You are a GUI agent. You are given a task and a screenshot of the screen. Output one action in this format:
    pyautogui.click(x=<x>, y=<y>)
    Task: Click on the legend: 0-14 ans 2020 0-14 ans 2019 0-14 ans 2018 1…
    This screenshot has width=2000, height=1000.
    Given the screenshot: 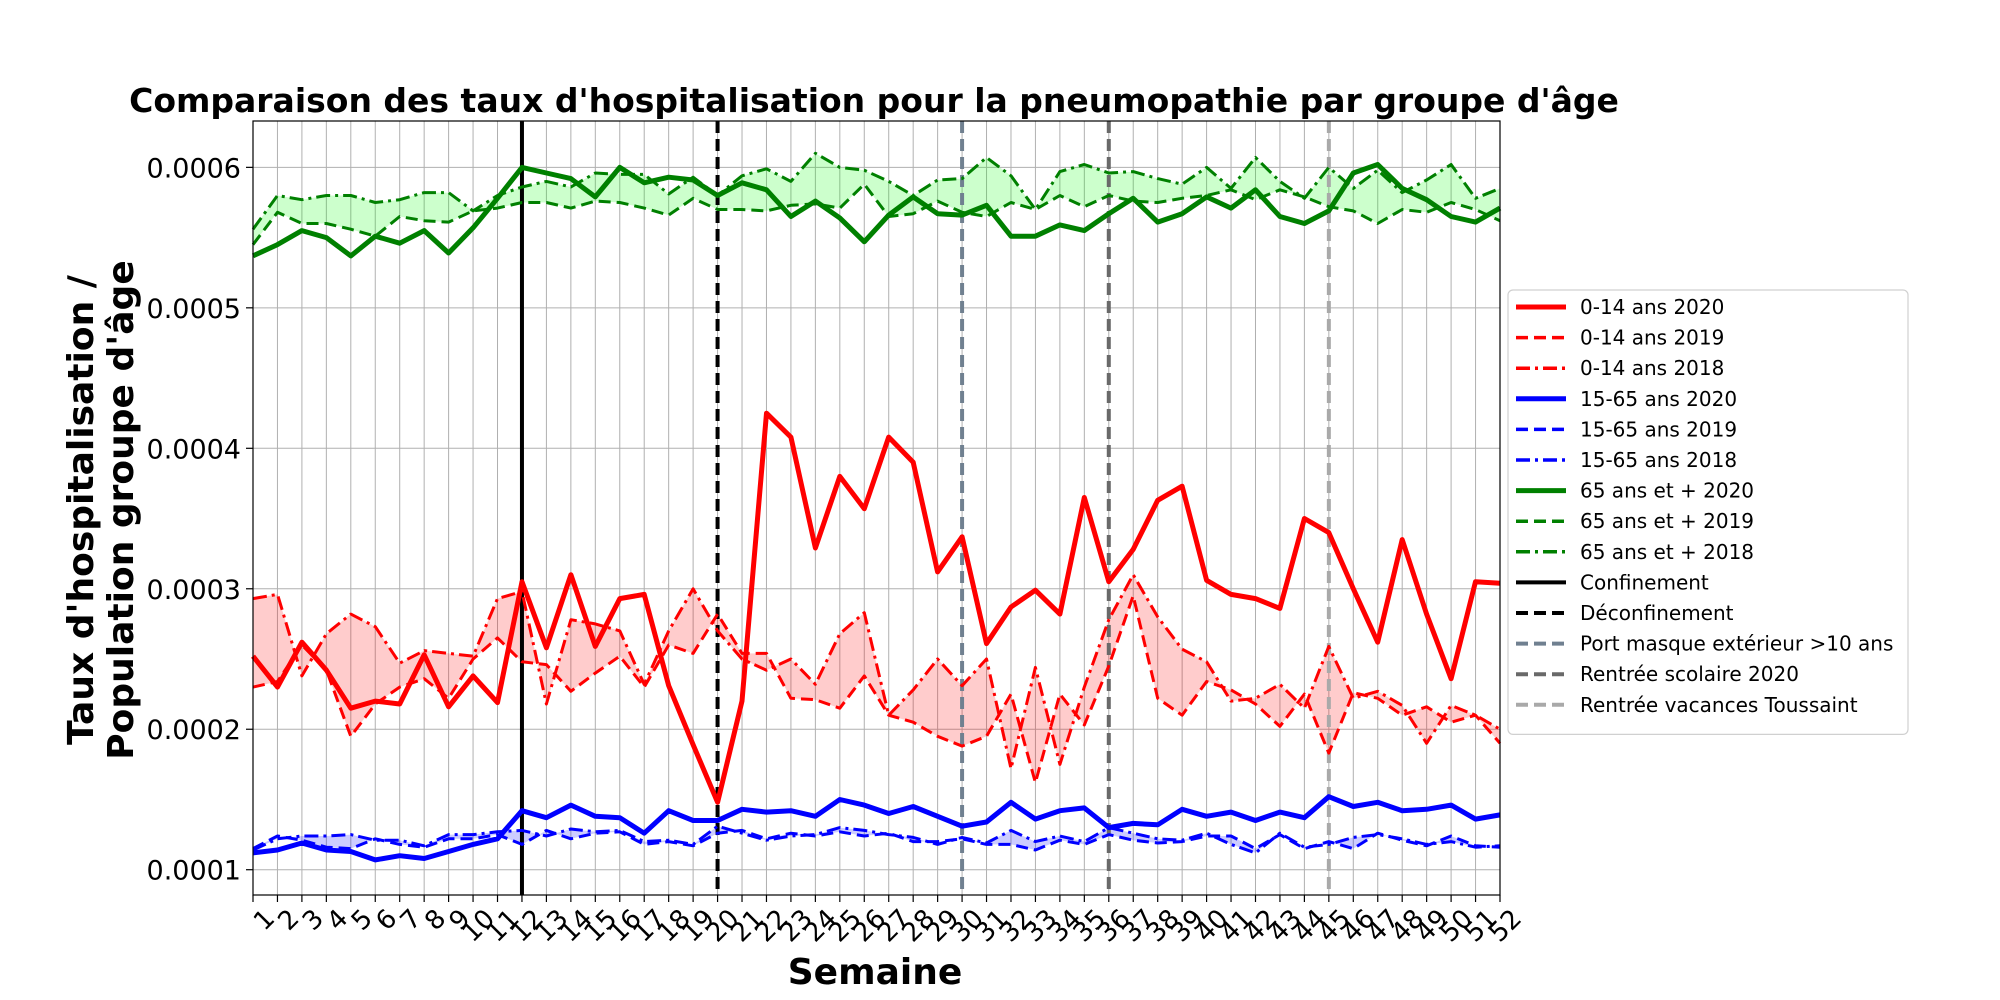 What is the action you would take?
    pyautogui.click(x=1708, y=512)
    